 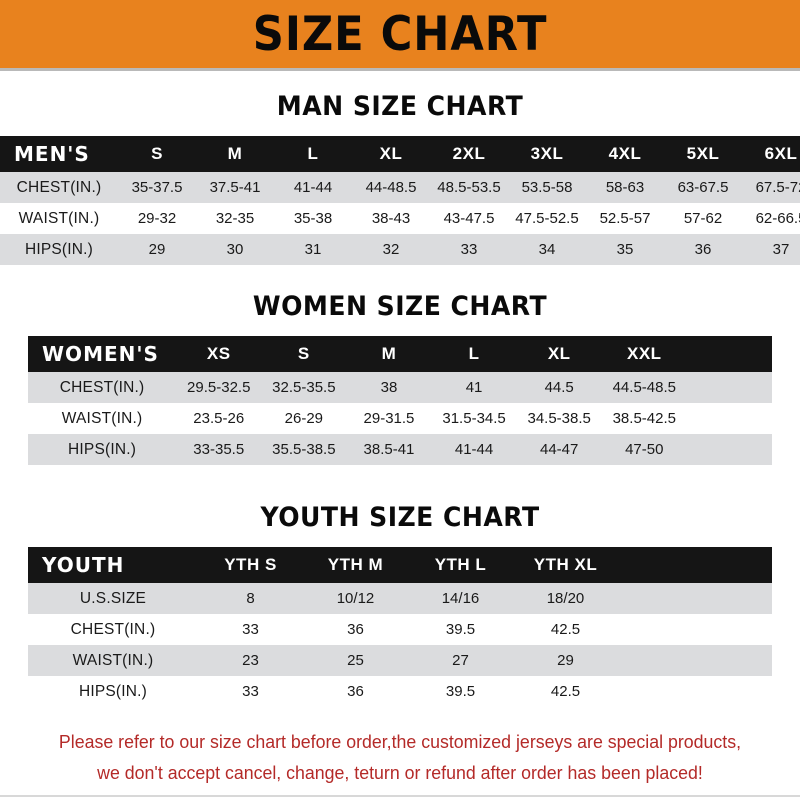 I want to click on women-header-size-l: L, so click(x=474, y=353).